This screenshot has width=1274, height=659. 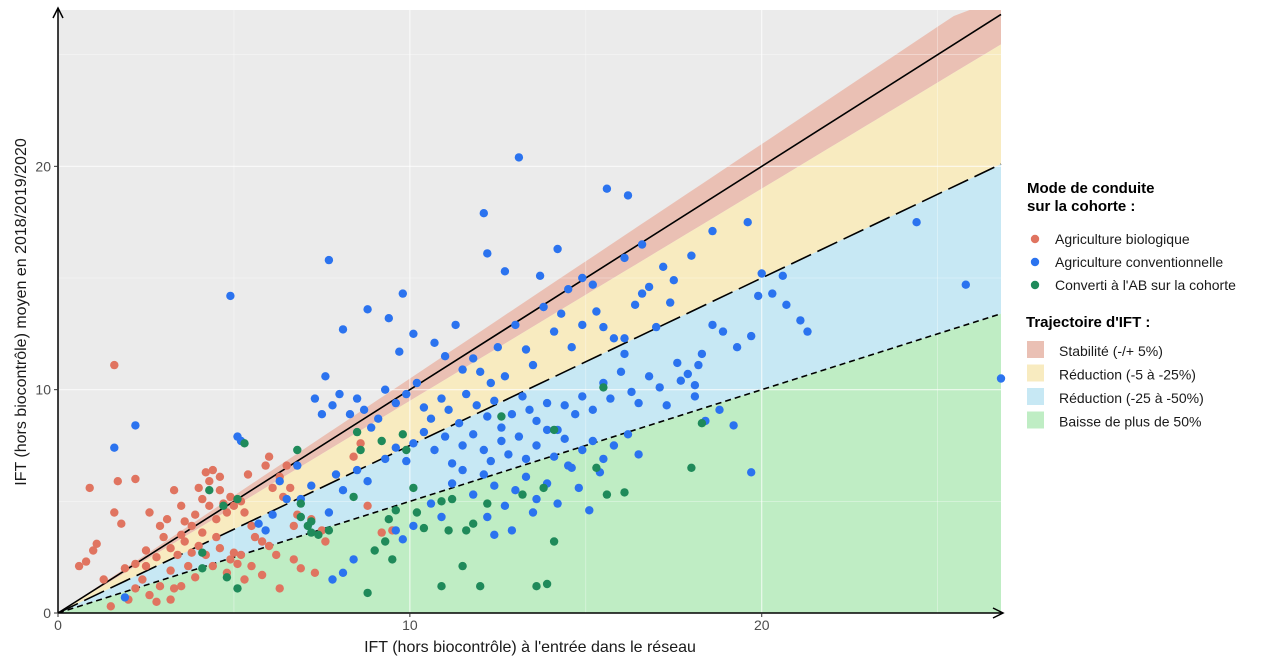 I want to click on legend-label-zone-2: Réduction (-5 à -25%), so click(x=1127, y=375).